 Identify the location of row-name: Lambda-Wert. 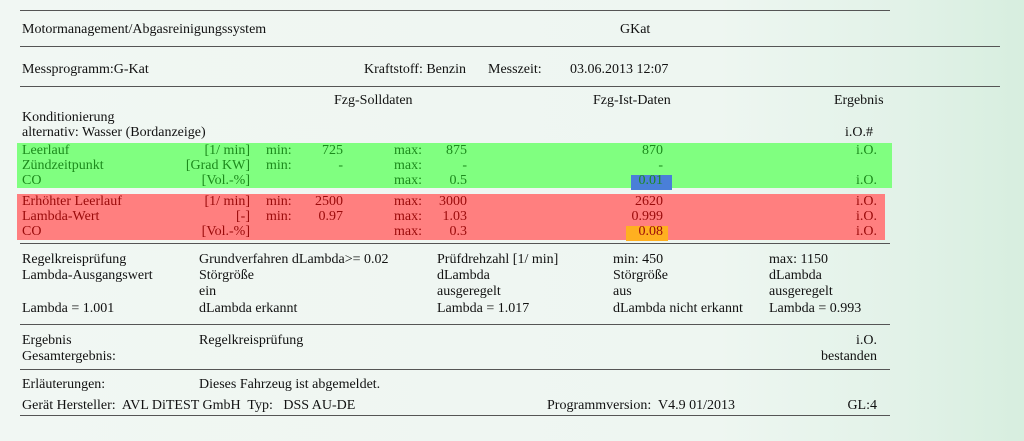
(61, 216).